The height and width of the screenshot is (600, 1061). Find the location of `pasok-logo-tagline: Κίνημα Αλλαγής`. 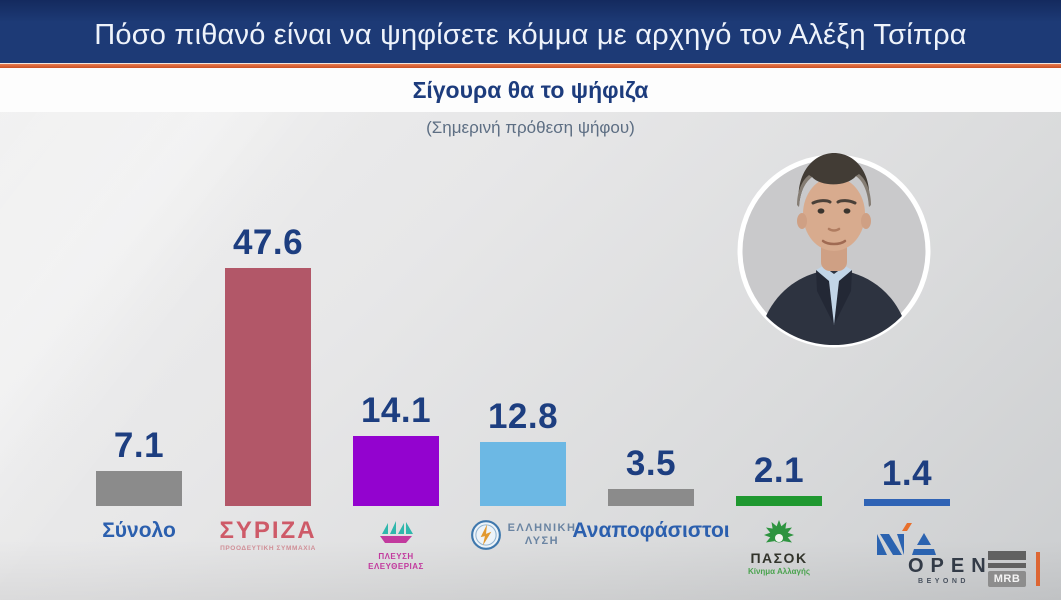

pasok-logo-tagline: Κίνημα Αλλαγής is located at coordinates (779, 571).